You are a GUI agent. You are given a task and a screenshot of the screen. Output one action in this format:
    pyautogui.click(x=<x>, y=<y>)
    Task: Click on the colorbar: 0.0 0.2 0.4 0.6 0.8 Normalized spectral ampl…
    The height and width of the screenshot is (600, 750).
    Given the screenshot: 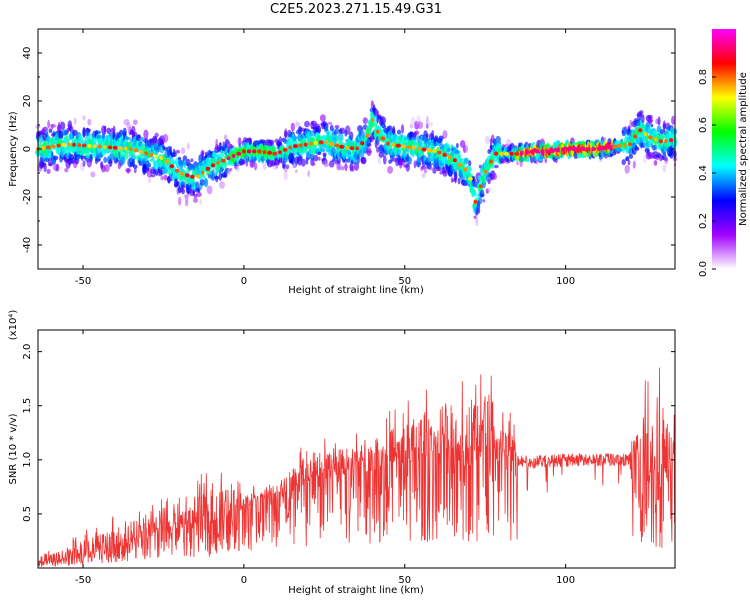 What is the action you would take?
    pyautogui.click(x=723, y=153)
    